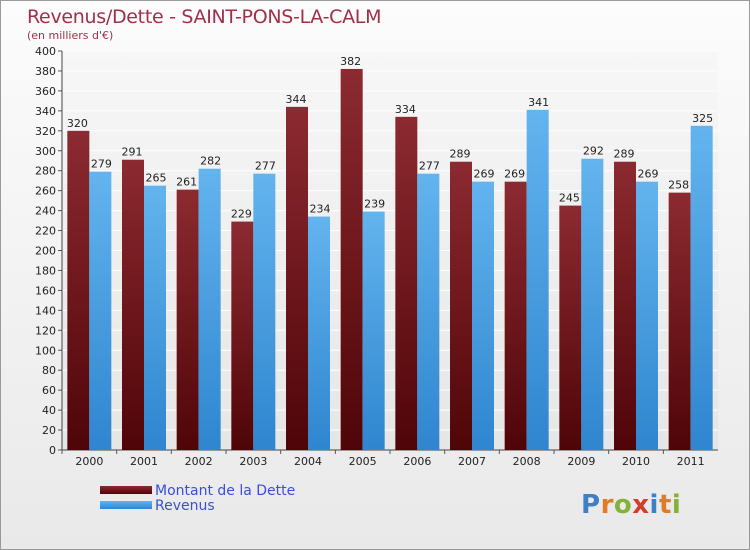 This screenshot has width=750, height=550. What do you see at coordinates (607, 505) in the screenshot?
I see `logo-letter: r` at bounding box center [607, 505].